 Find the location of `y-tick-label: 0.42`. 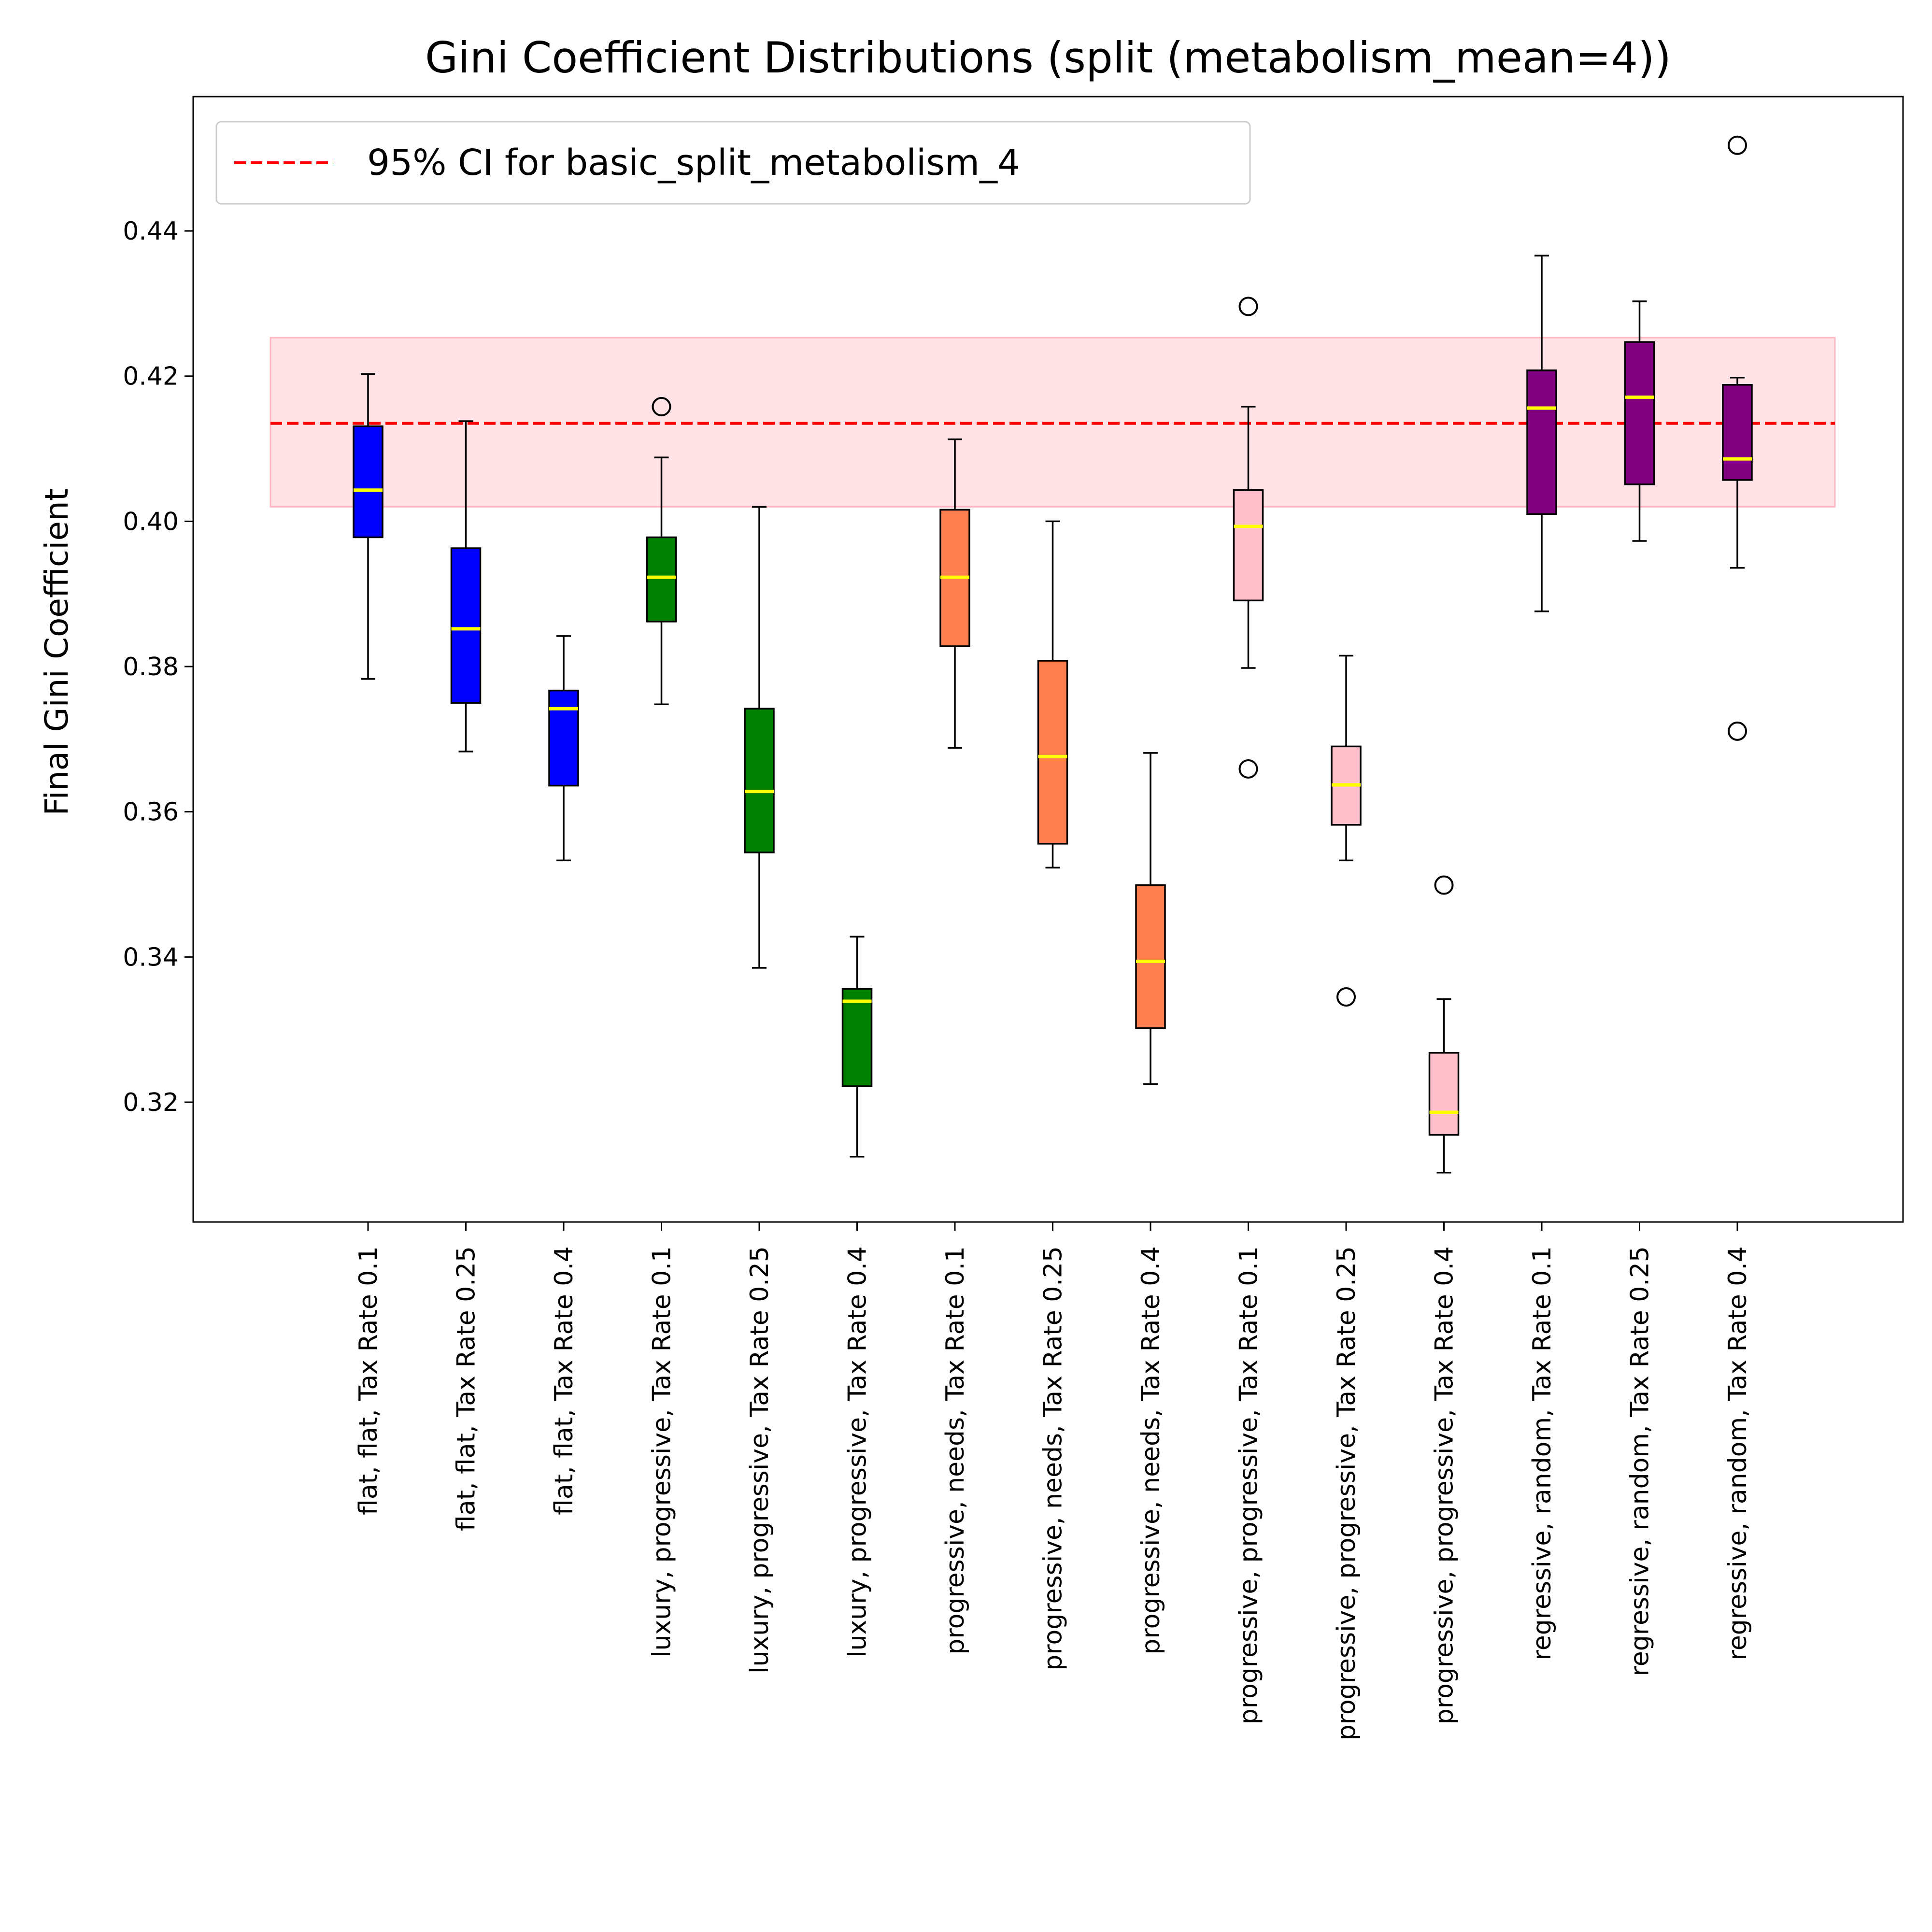

y-tick-label: 0.42 is located at coordinates (151, 376).